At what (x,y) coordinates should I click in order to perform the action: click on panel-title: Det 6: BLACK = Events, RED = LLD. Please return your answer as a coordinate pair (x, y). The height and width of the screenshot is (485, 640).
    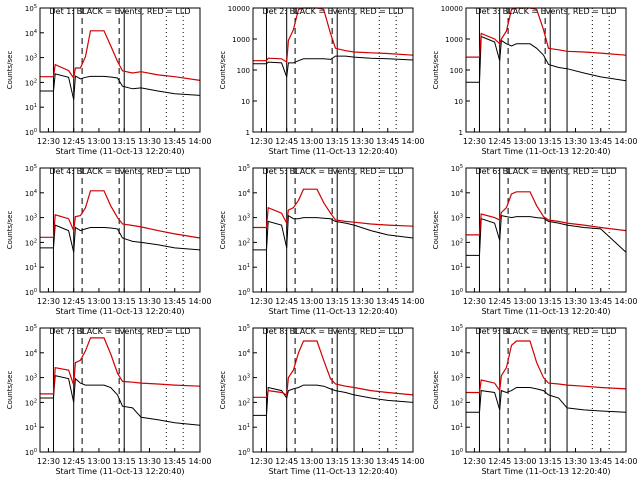
    Looking at the image, I should click on (546, 171).